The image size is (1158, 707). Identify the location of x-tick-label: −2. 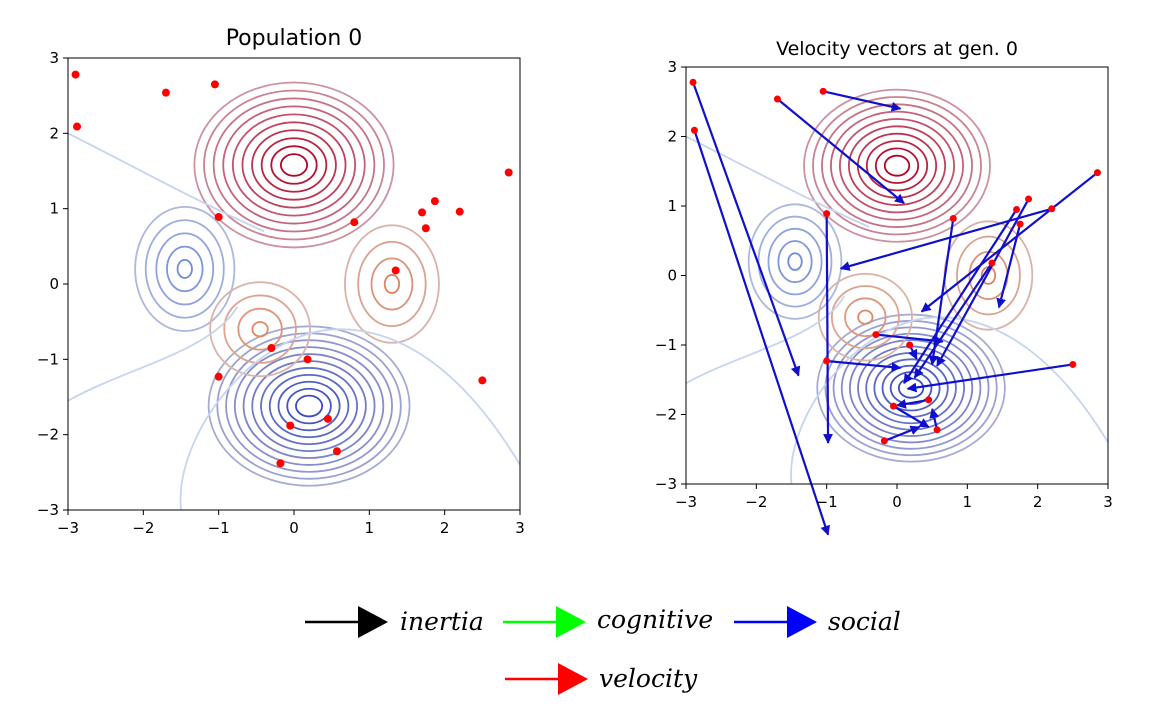
(143, 528).